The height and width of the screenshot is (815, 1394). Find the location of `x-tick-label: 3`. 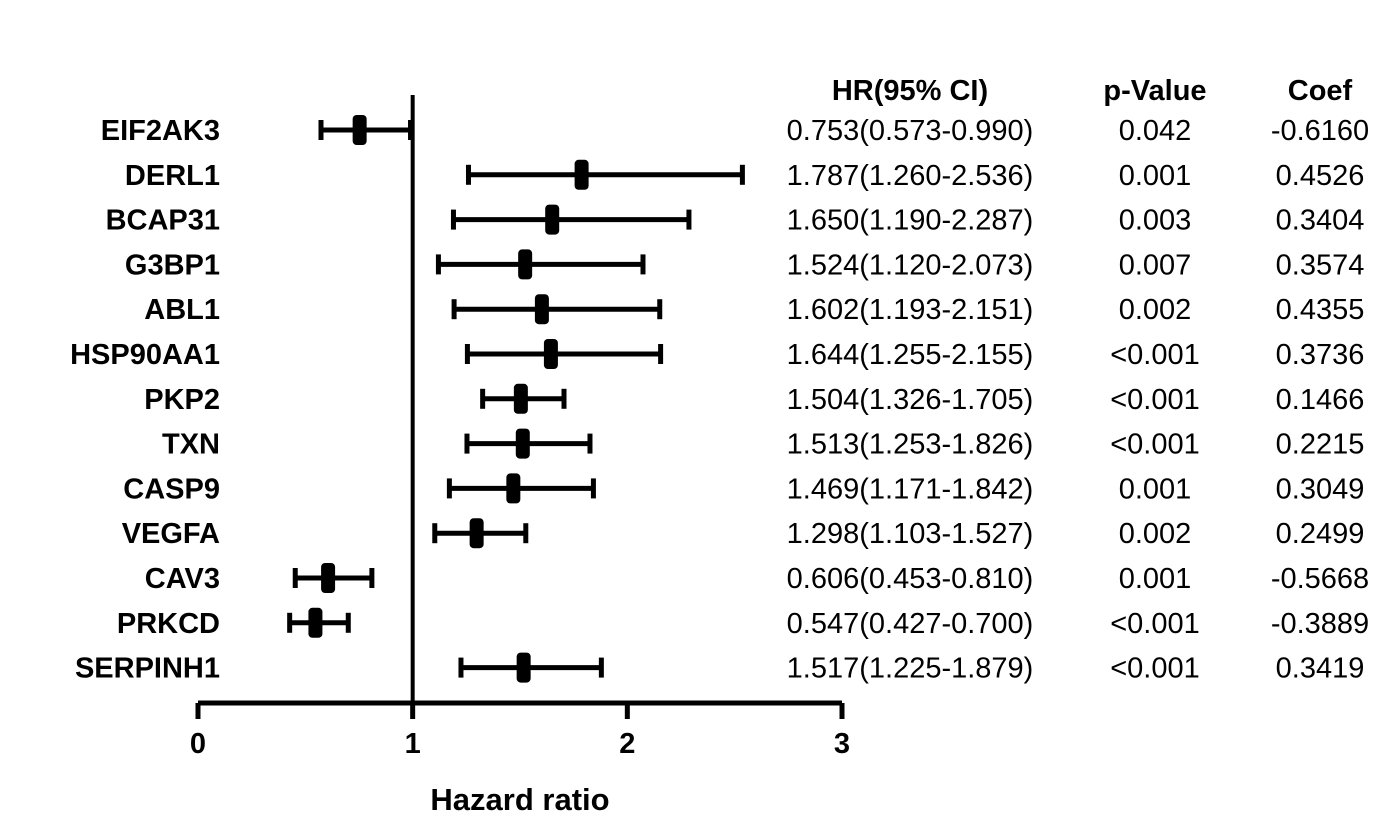

x-tick-label: 3 is located at coordinates (842, 744).